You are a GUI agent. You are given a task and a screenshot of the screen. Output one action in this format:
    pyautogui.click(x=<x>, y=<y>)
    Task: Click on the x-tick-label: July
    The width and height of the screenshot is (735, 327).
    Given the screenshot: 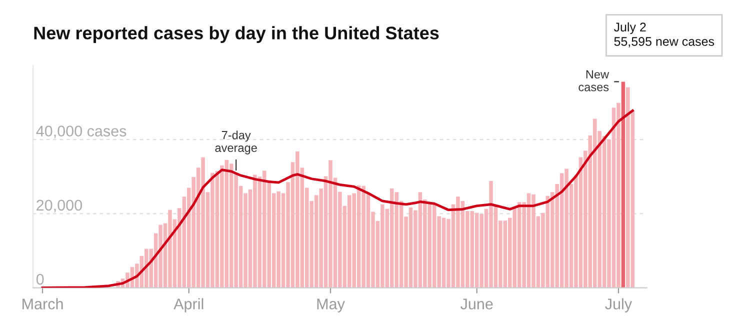 What is the action you would take?
    pyautogui.click(x=618, y=305)
    